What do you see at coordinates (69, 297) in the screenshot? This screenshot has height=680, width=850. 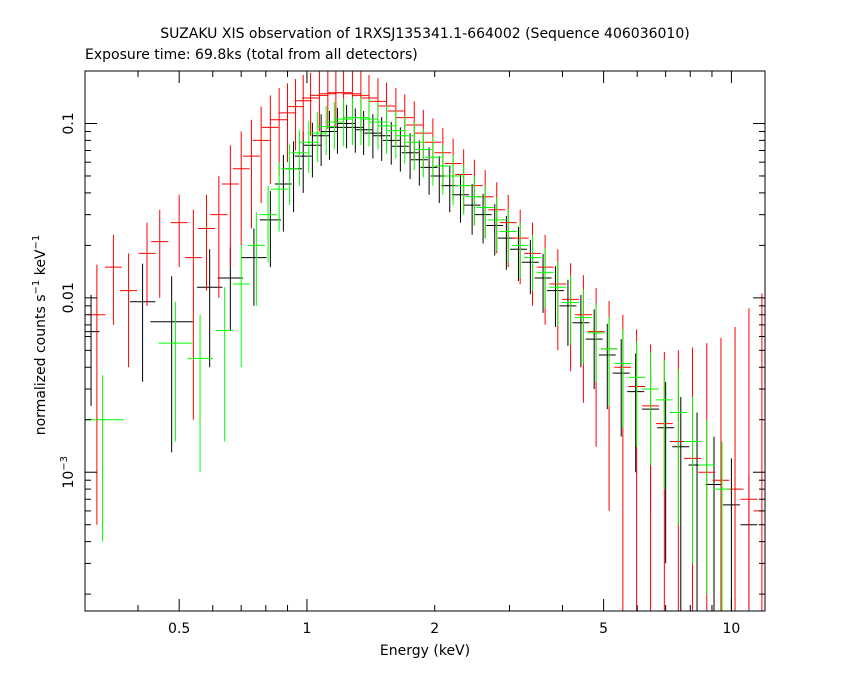 I see `y-tick-label-base: 0.01` at bounding box center [69, 297].